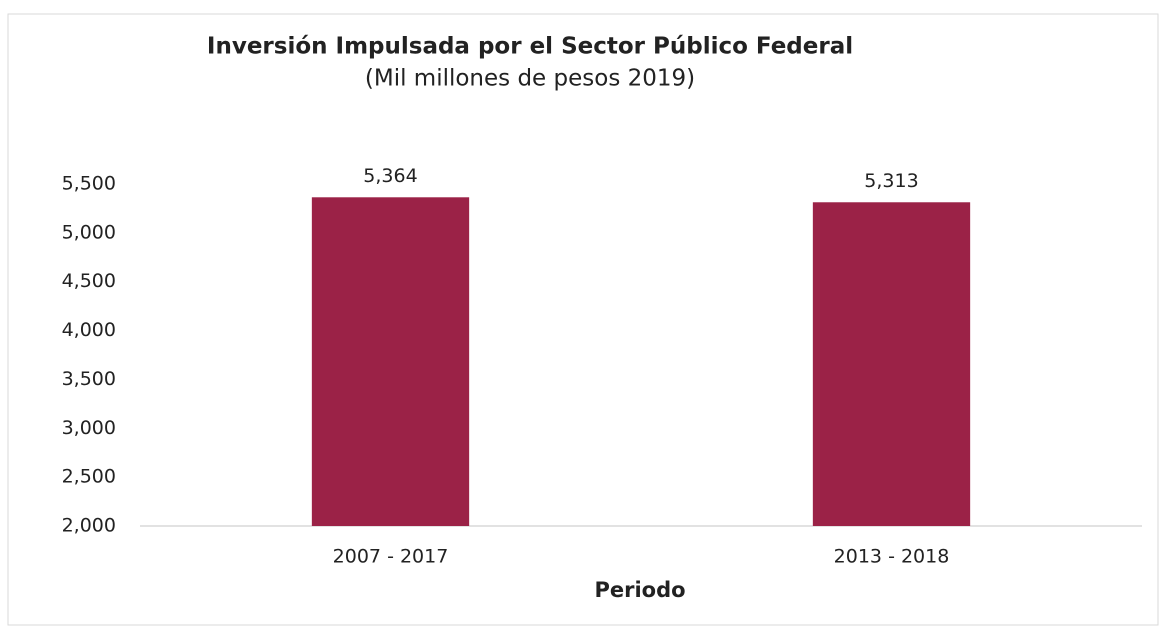 Image resolution: width=1164 pixels, height=626 pixels. Describe the element at coordinates (390, 176) in the screenshot. I see `data-label: 5,364` at that location.